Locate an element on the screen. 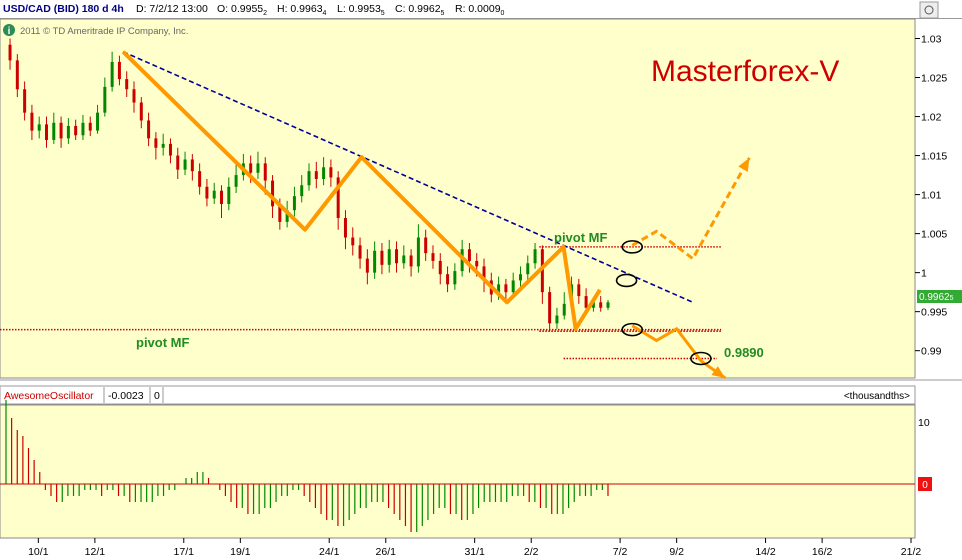 The height and width of the screenshot is (560, 962). close-label: C: 0.99625 is located at coordinates (420, 10).